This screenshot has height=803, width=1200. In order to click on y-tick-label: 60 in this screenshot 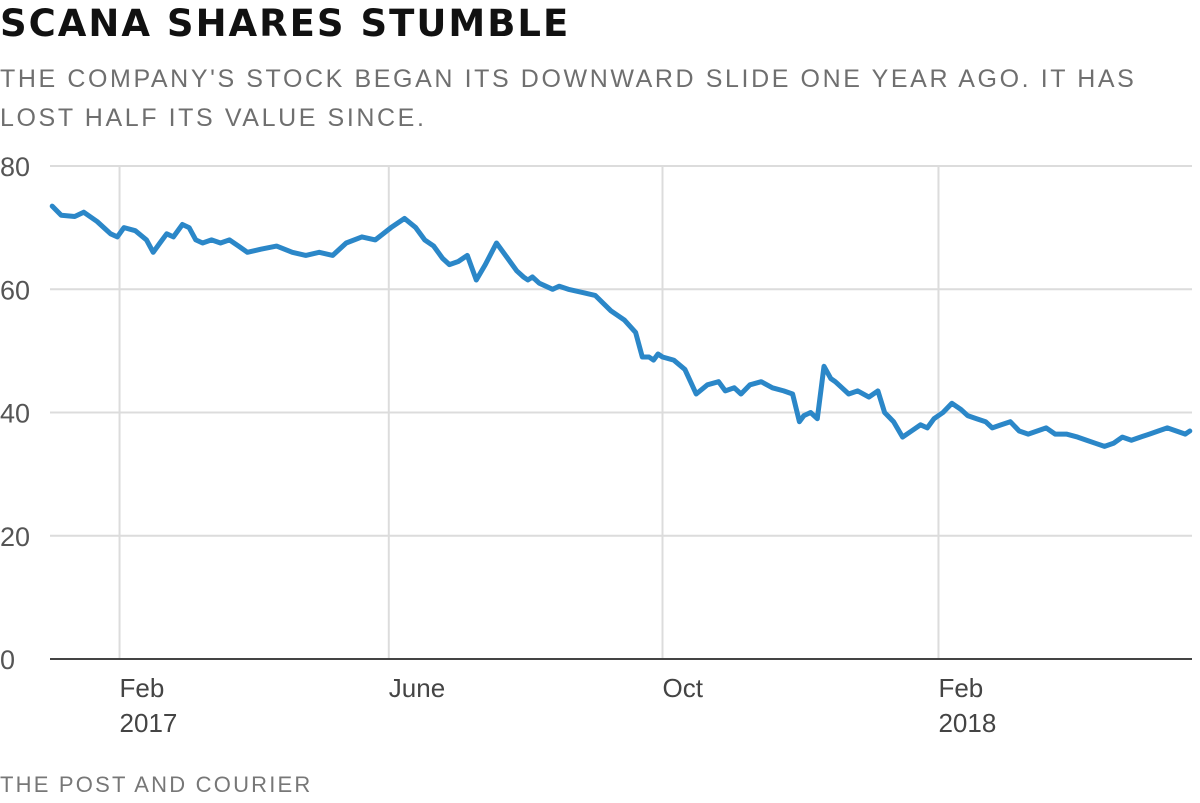, I will do `click(15, 290)`.